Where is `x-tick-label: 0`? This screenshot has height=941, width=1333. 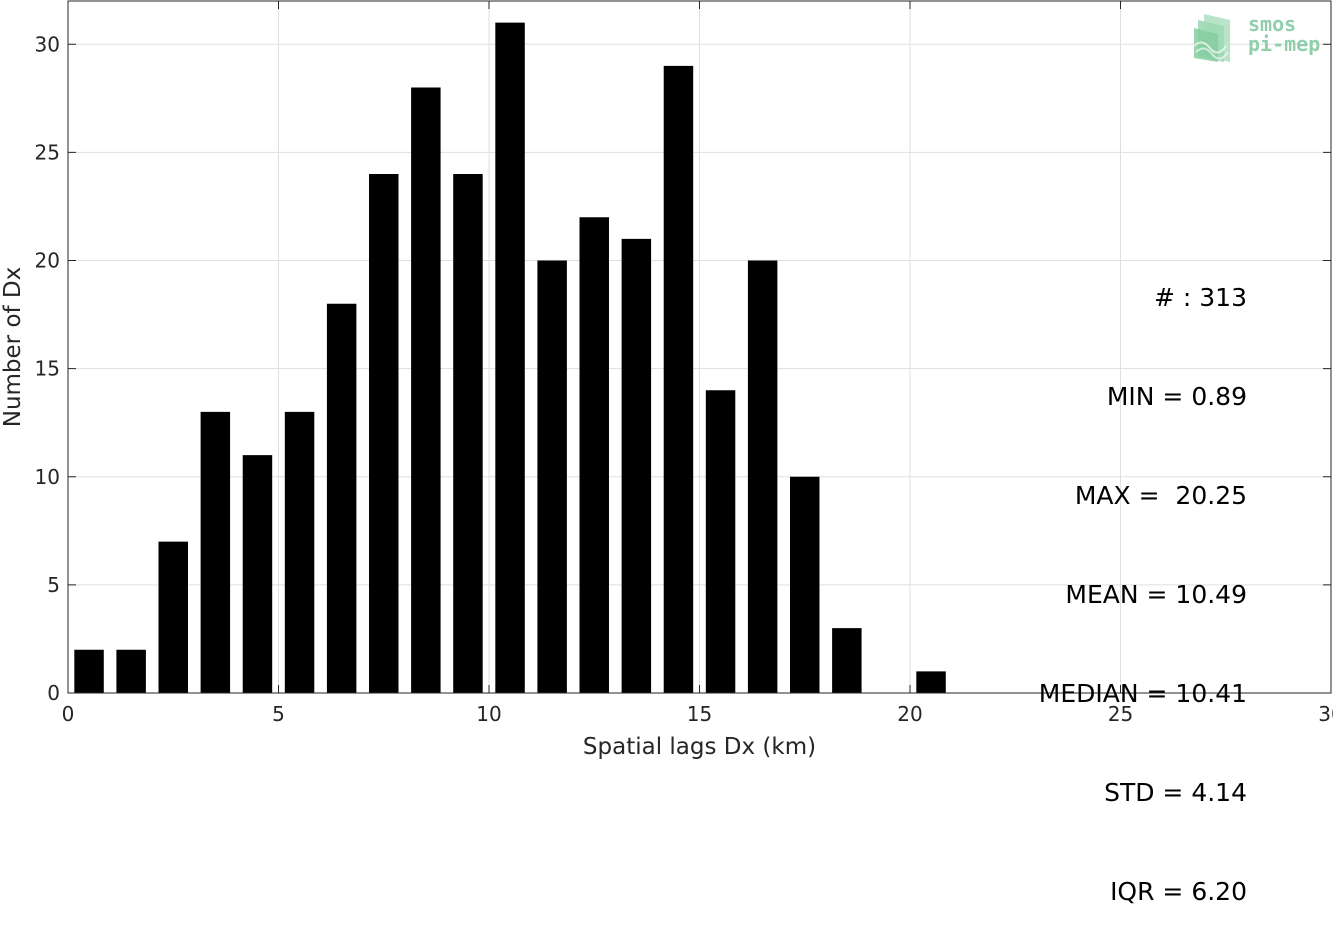 x-tick-label: 0 is located at coordinates (68, 714).